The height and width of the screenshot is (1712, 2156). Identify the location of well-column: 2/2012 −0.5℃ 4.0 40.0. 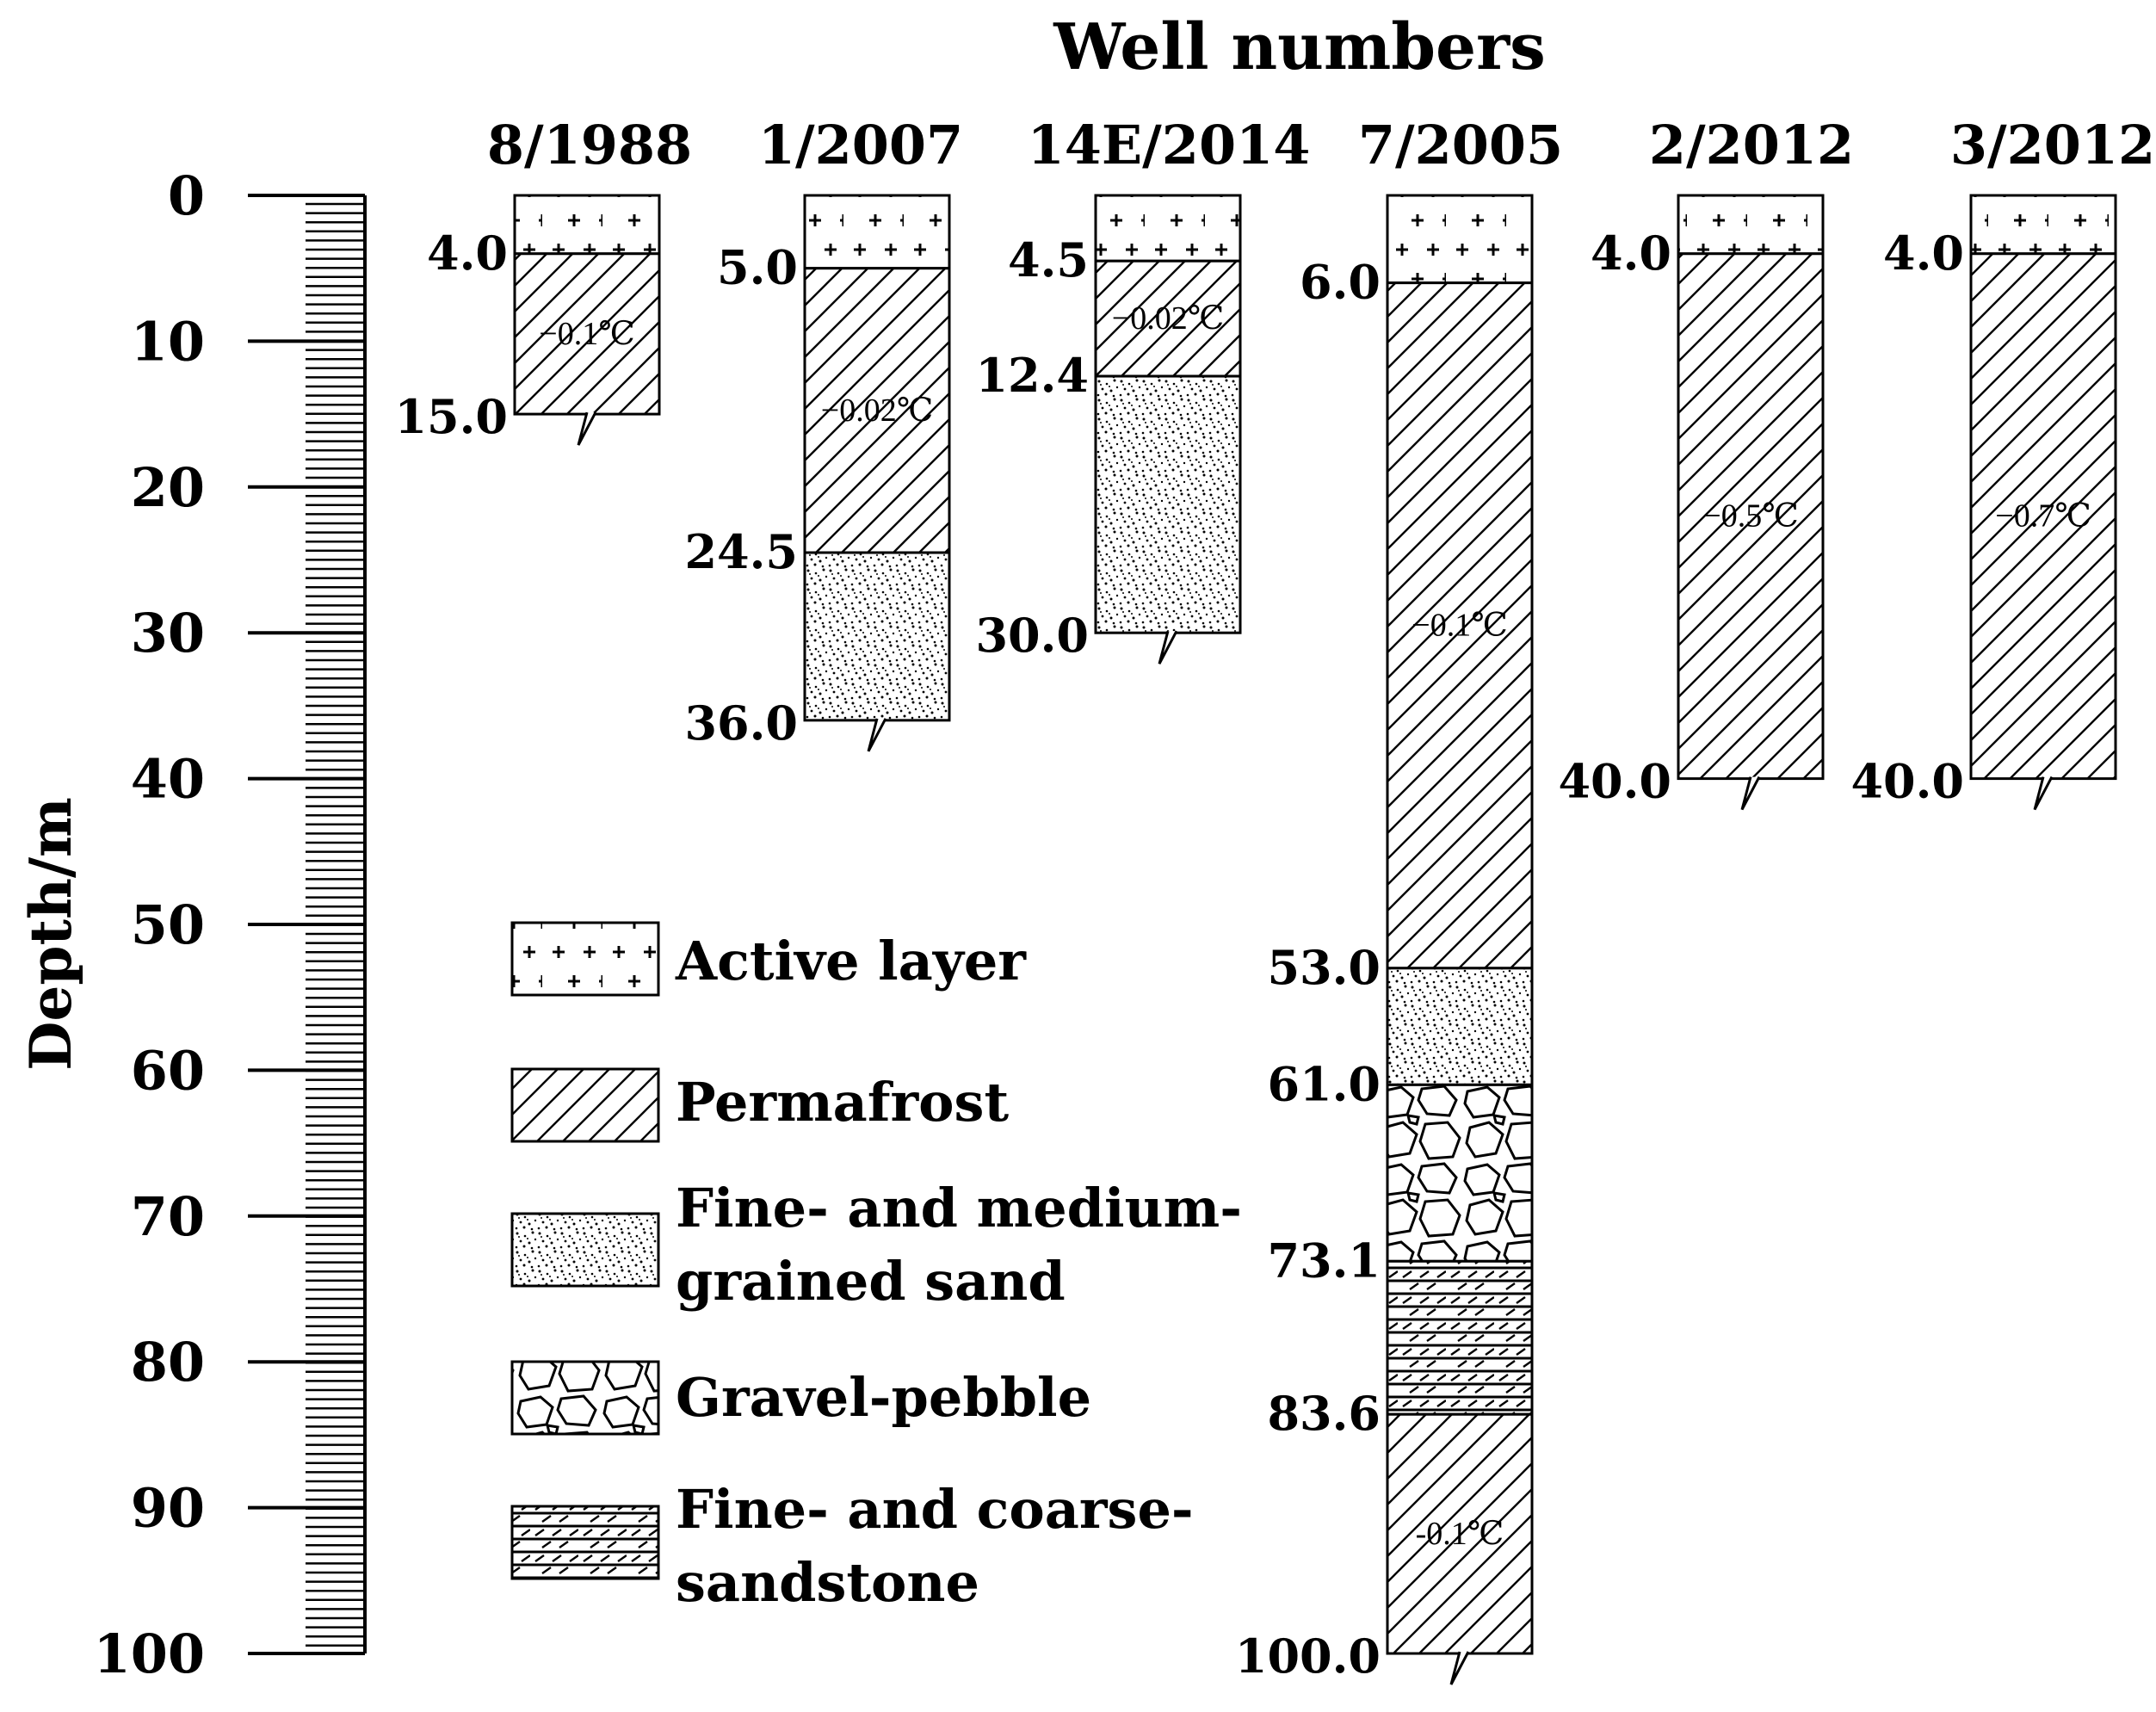
(1706, 462).